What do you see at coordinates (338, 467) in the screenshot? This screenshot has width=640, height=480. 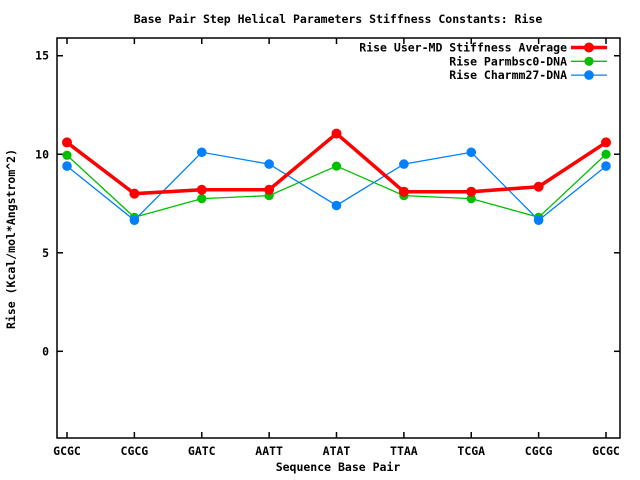 I see `x-axis-label: Sequence Base Pair` at bounding box center [338, 467].